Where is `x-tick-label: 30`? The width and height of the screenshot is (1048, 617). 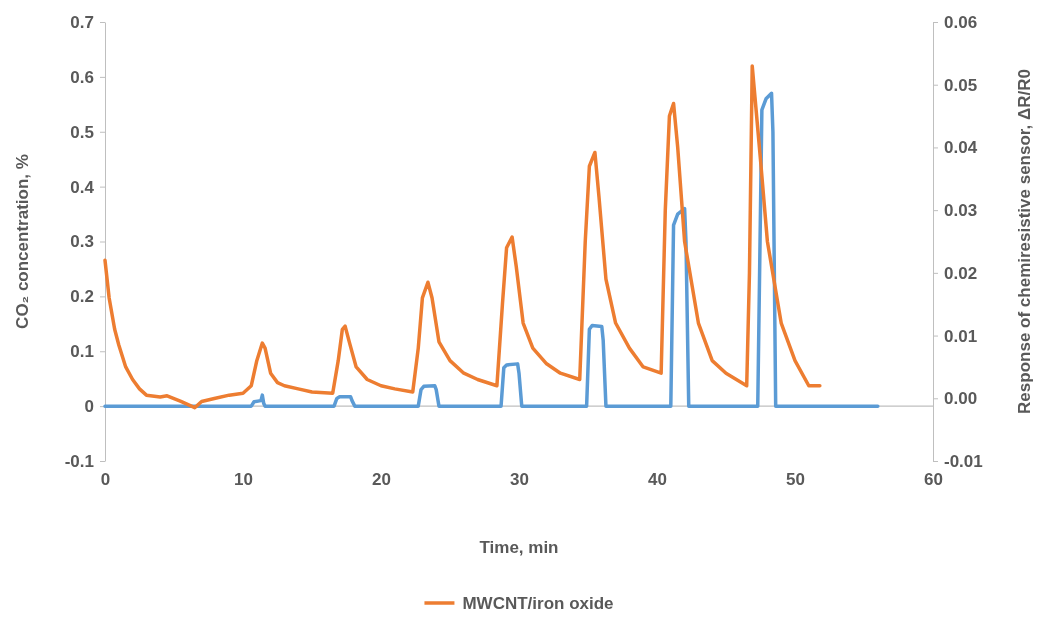
x-tick-label: 30 is located at coordinates (519, 480).